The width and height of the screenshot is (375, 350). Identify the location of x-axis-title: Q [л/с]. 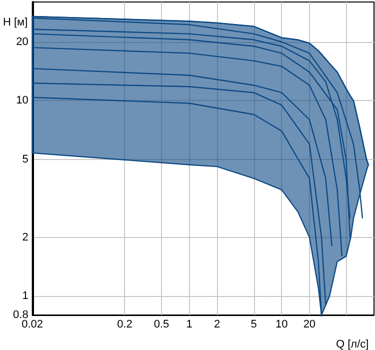
(352, 344).